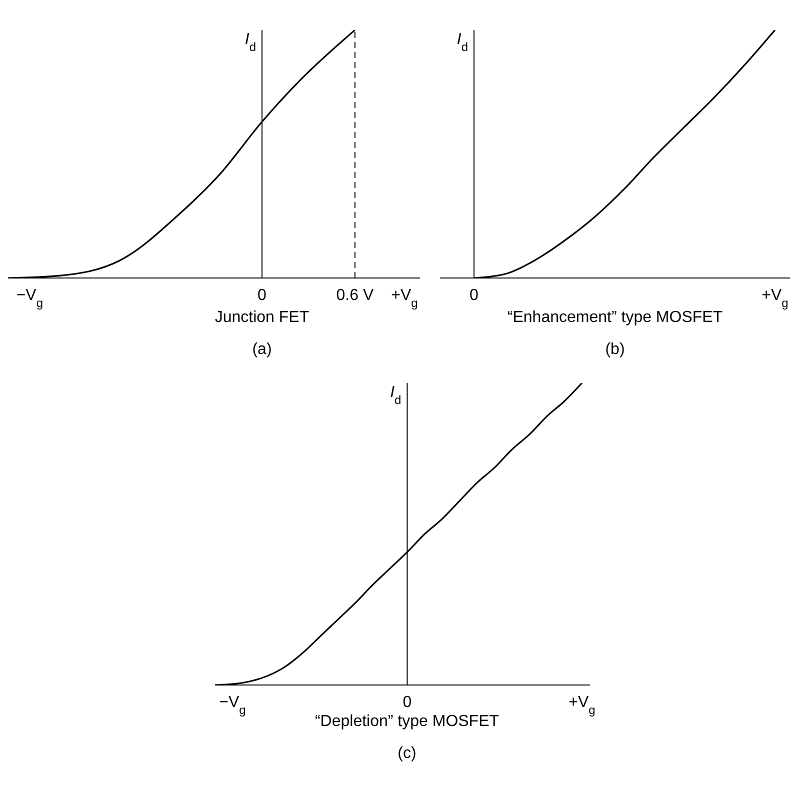 The height and width of the screenshot is (789, 803). I want to click on x-axis-title: Junction FET, so click(262, 317).